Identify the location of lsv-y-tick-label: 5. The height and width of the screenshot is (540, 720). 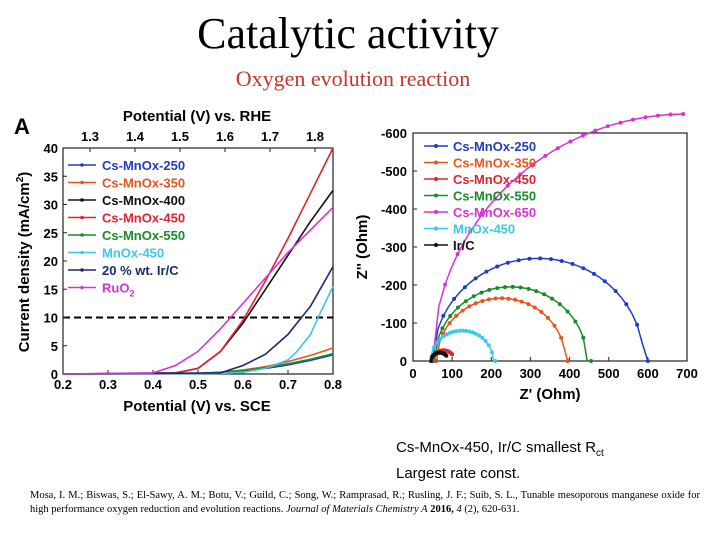
(54, 346).